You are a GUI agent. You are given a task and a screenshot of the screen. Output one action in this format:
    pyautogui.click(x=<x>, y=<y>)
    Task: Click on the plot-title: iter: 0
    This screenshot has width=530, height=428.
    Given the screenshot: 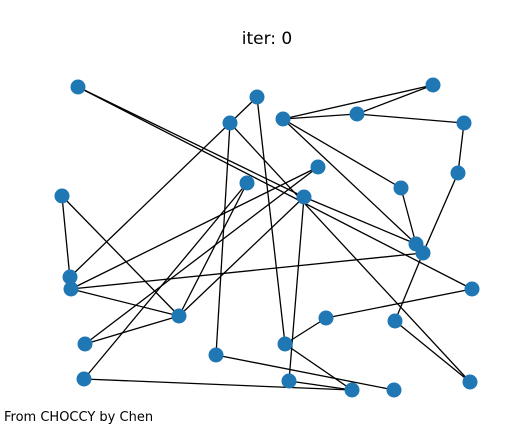 What is the action you would take?
    pyautogui.click(x=267, y=39)
    